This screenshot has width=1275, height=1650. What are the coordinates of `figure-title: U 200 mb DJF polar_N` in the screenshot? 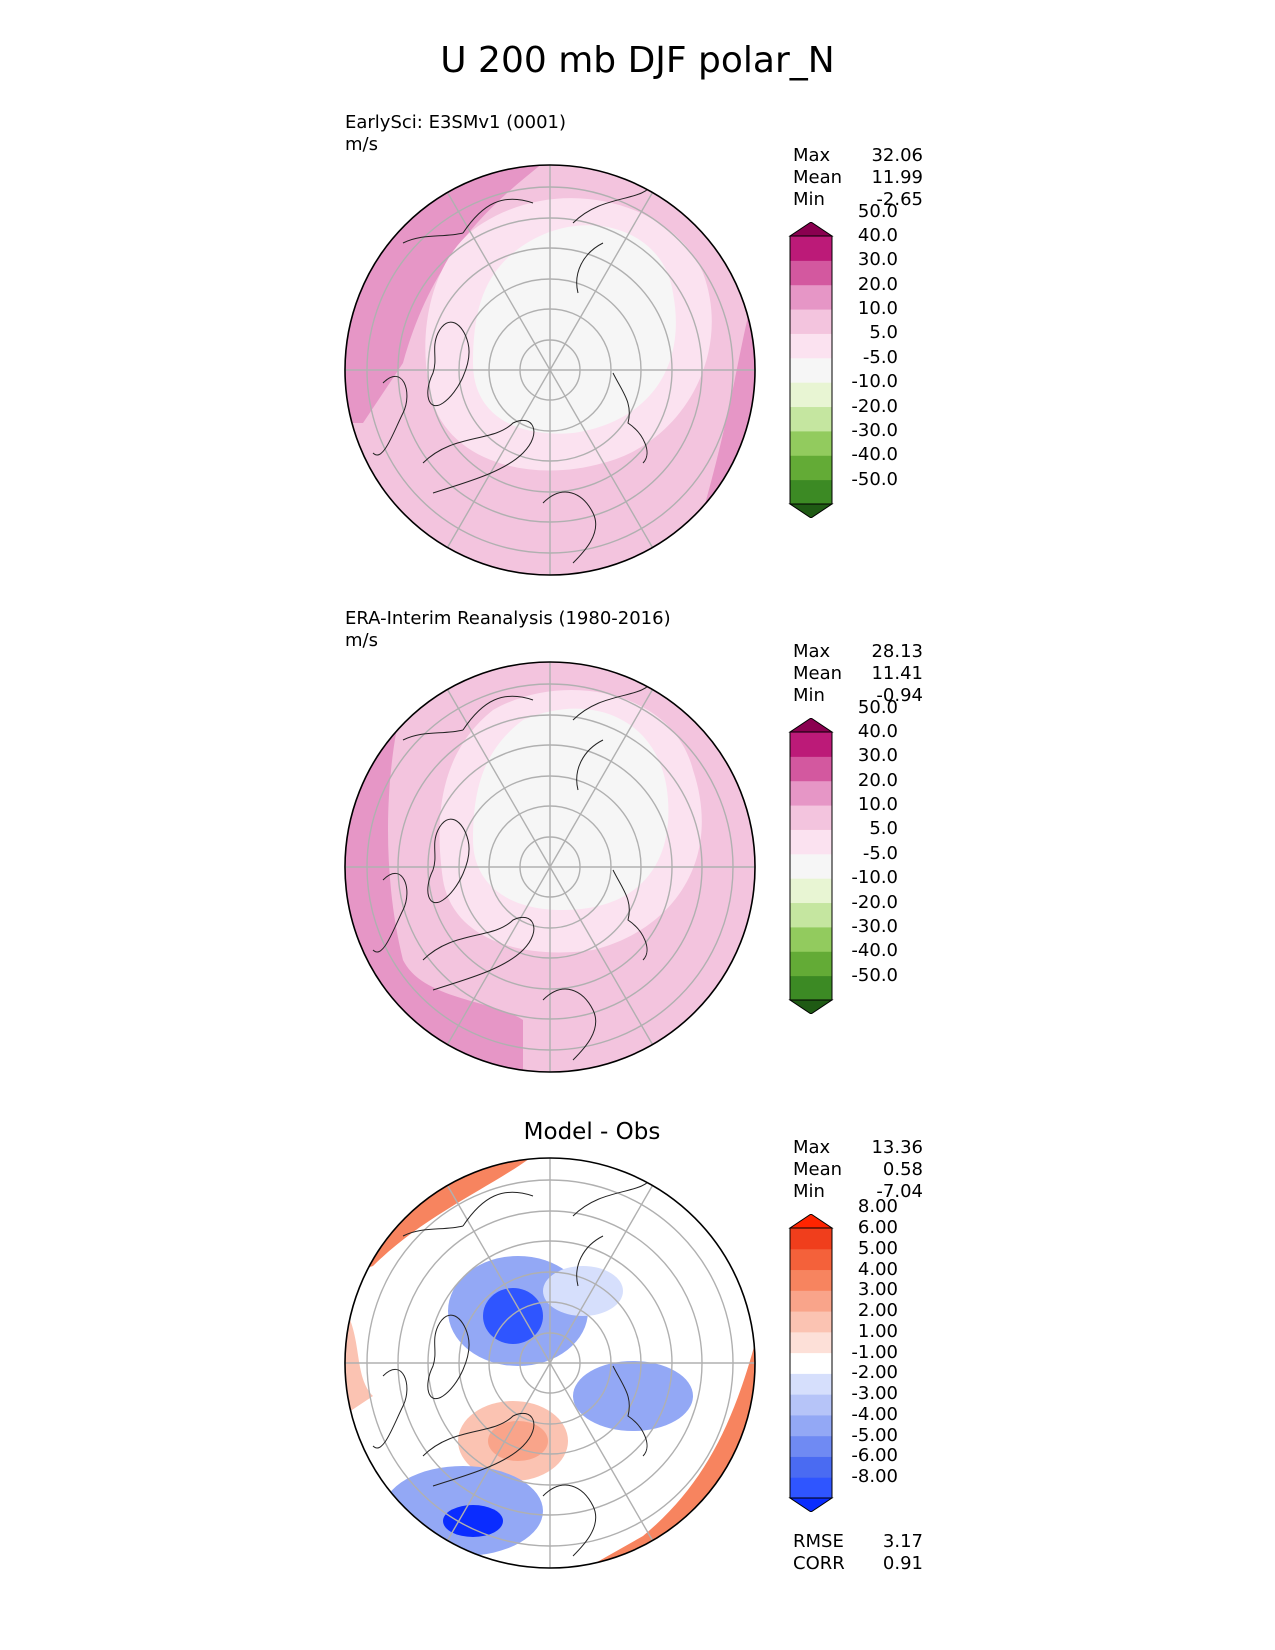 It's located at (637, 60).